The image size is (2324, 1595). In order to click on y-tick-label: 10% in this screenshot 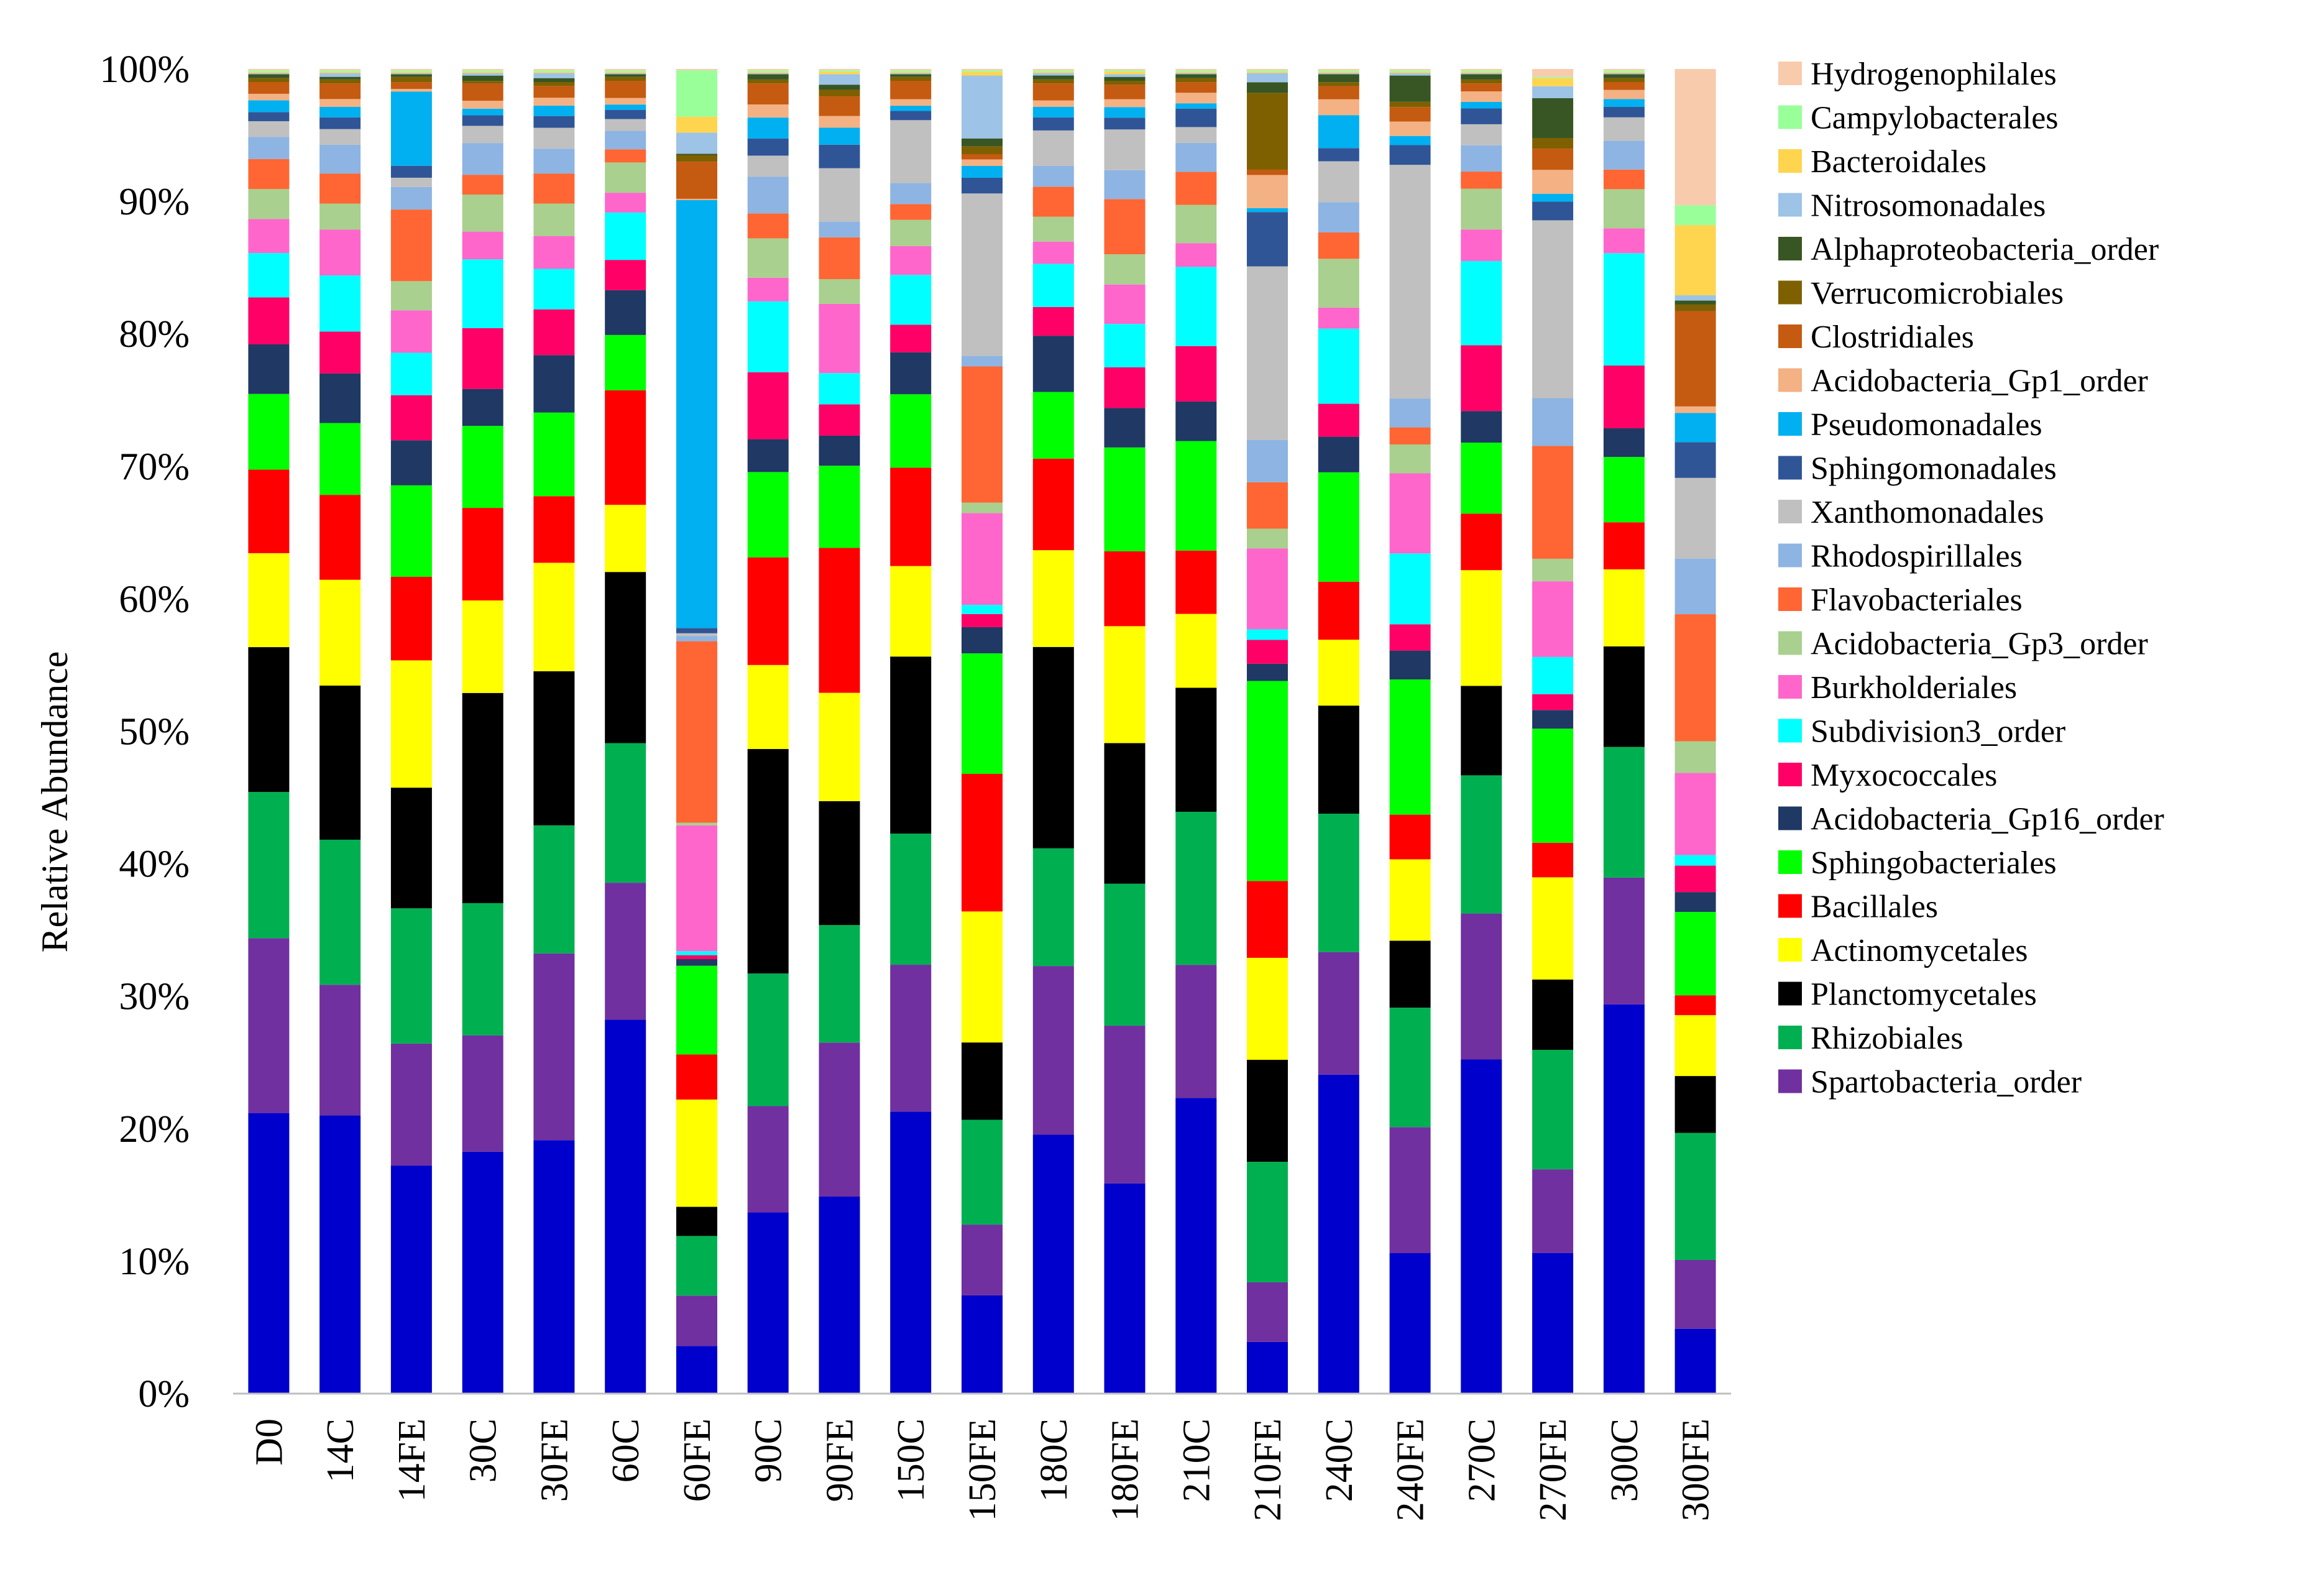, I will do `click(154, 1262)`.